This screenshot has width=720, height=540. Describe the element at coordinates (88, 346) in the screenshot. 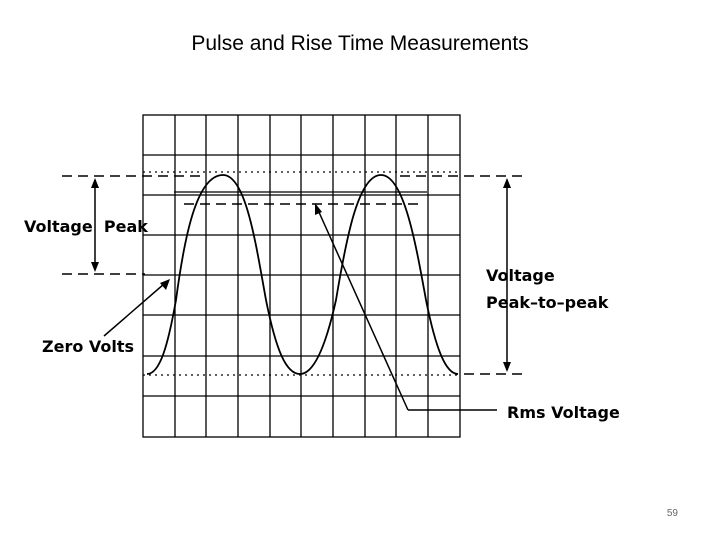

I see `zero-volts-label: Zero Volts` at that location.